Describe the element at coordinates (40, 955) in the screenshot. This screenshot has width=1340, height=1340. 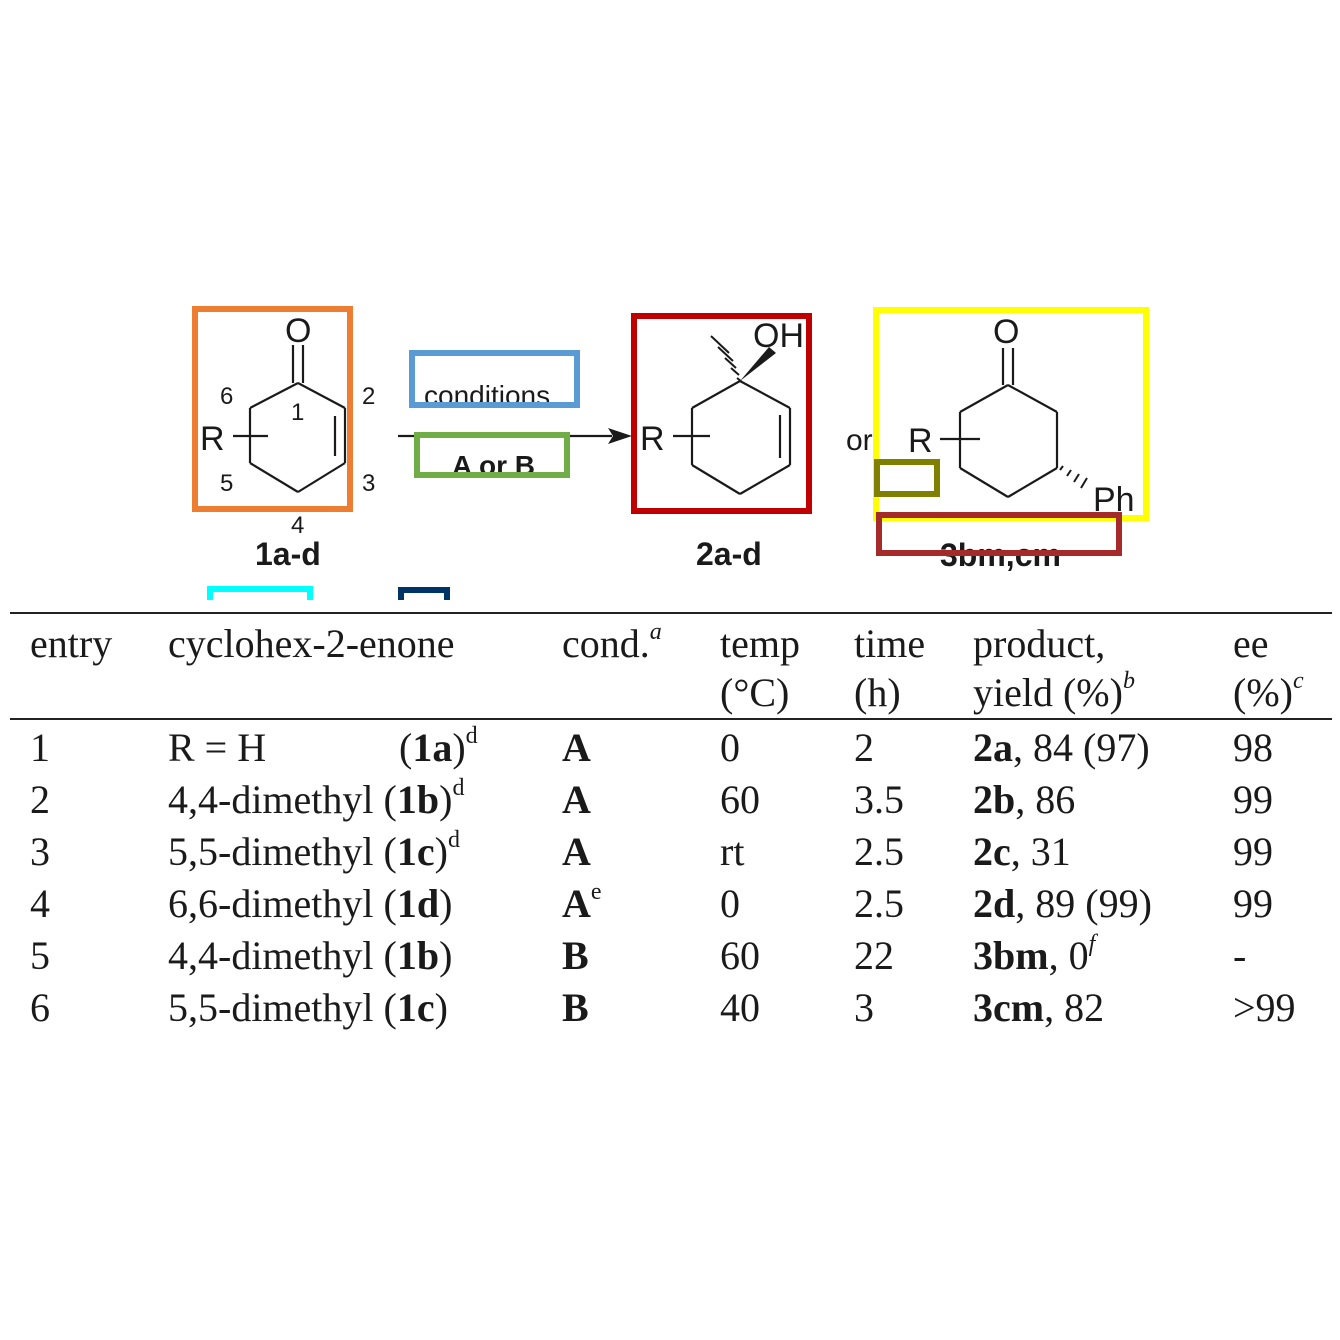
I see `row-entry: 5` at that location.